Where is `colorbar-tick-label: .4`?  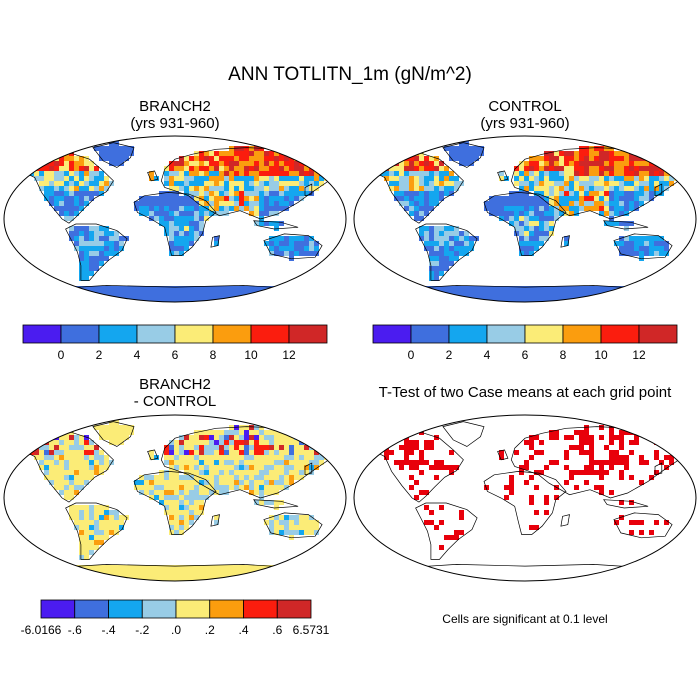
colorbar-tick-label: .4 is located at coordinates (243, 630).